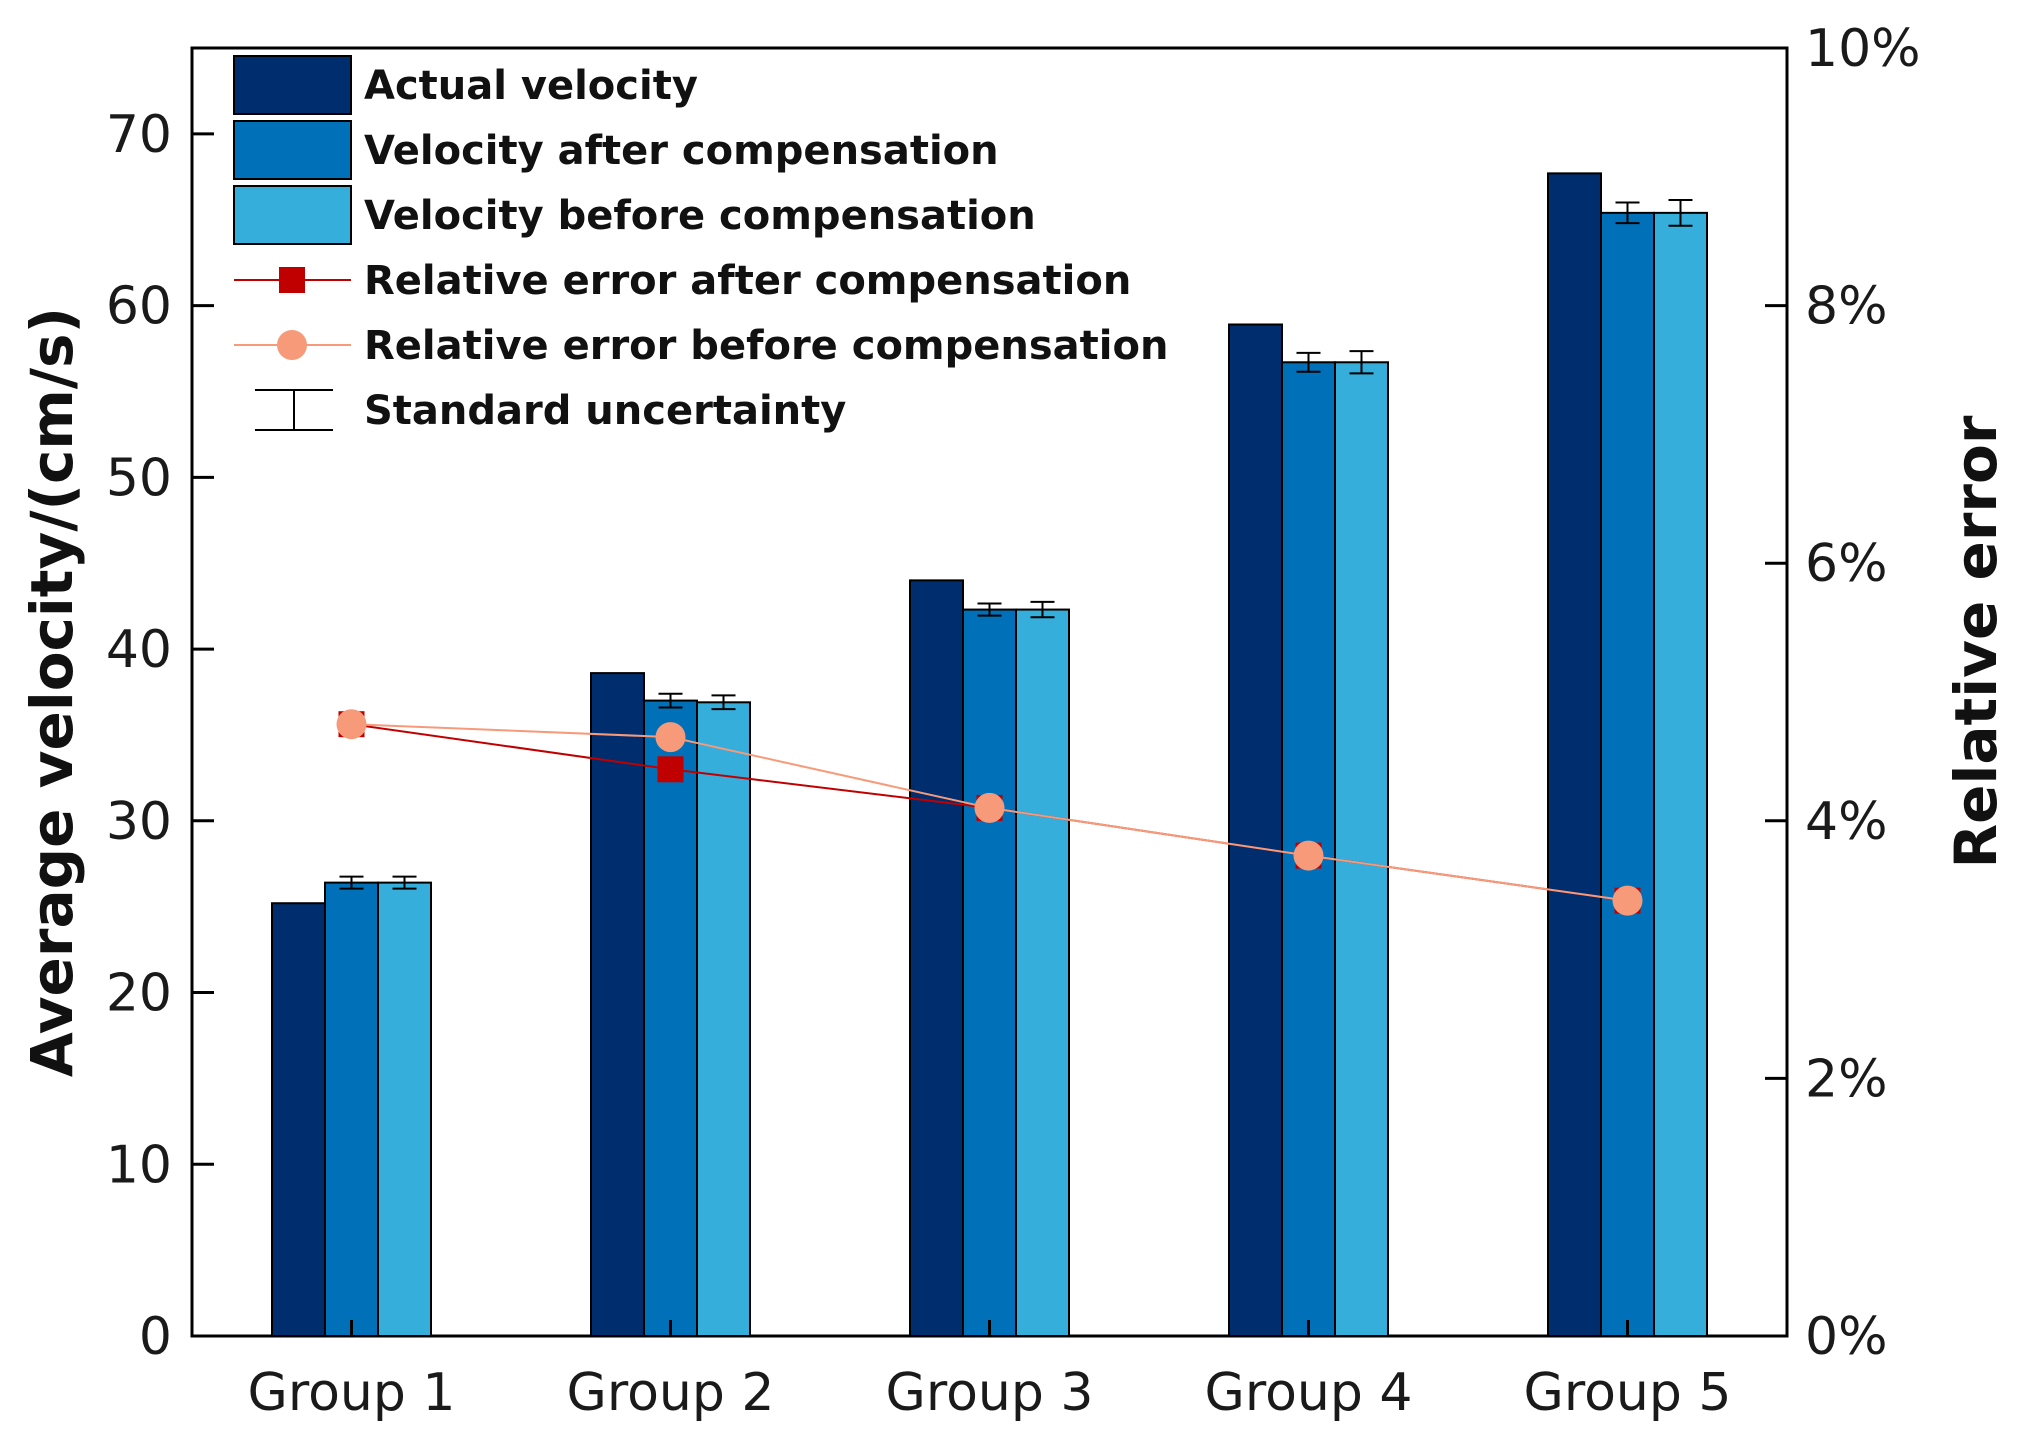 The image size is (2022, 1437). What do you see at coordinates (1846, 564) in the screenshot?
I see `y2-tick-label: 6%` at bounding box center [1846, 564].